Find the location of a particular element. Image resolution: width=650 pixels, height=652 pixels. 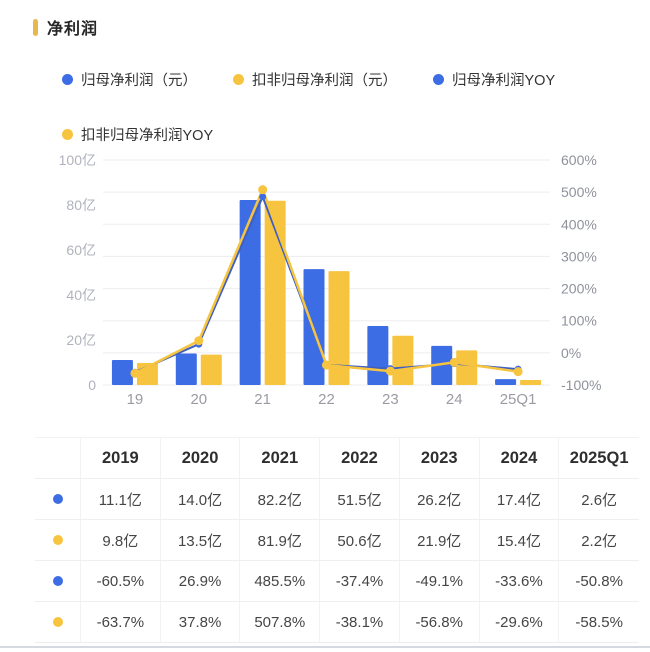

title-accent-bar is located at coordinates (35, 27).